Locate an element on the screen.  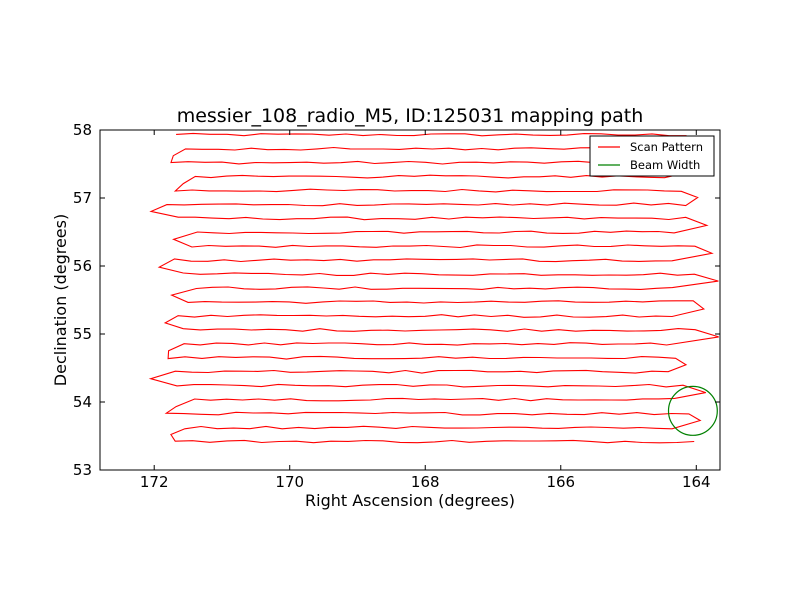
legend: Scan Pattern Beam Width is located at coordinates (652, 156).